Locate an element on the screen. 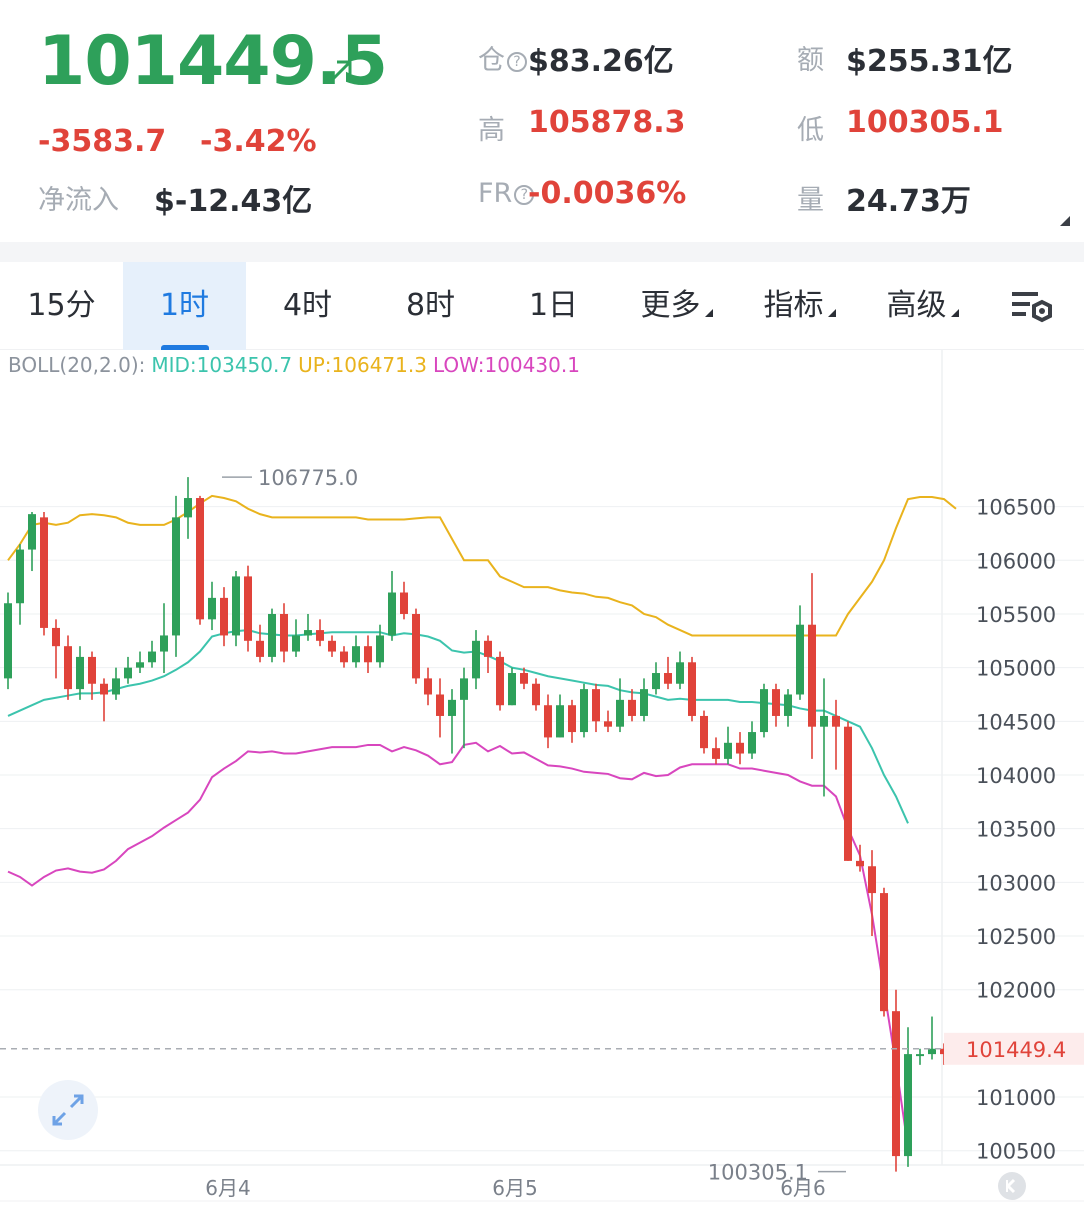  funding-rate-label-text: FR is located at coordinates (495, 193).